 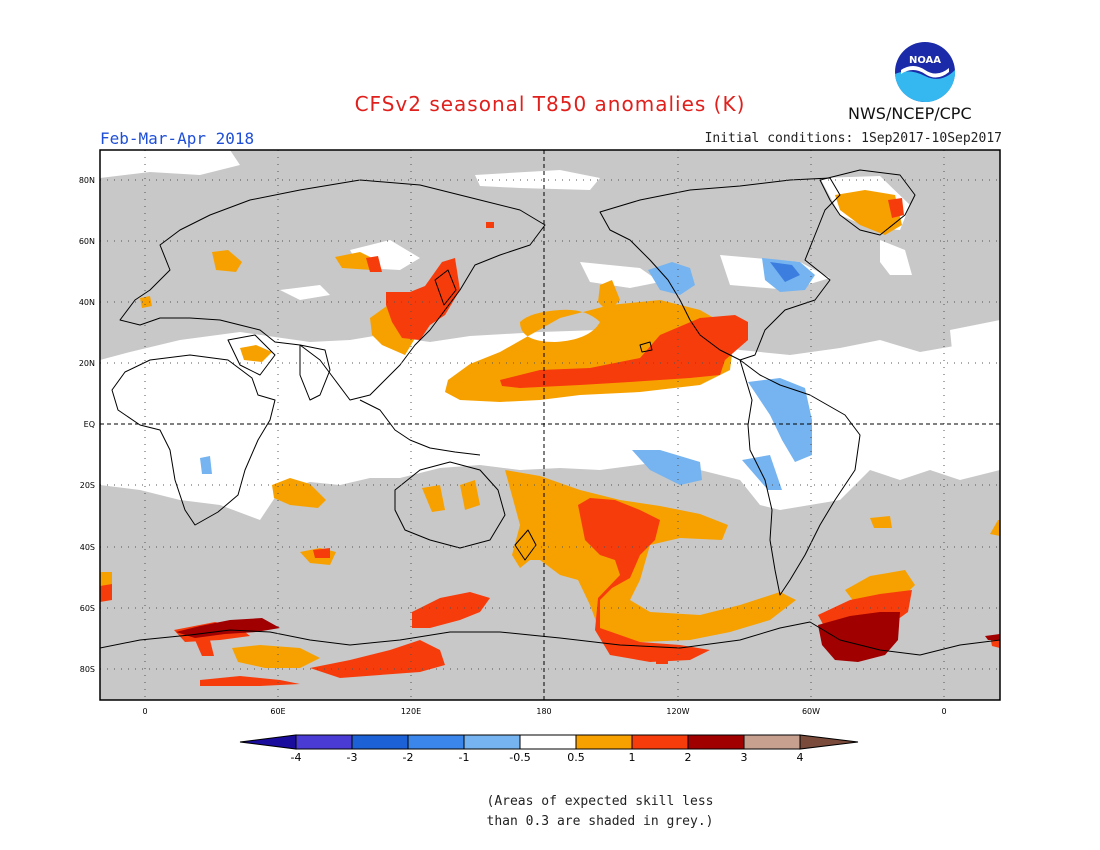 What do you see at coordinates (87, 363) in the screenshot?
I see `lat-label: 20N` at bounding box center [87, 363].